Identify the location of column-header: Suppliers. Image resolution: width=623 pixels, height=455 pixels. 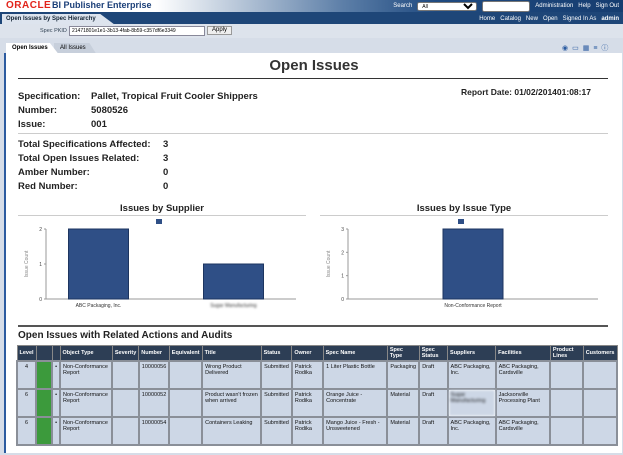
(472, 353).